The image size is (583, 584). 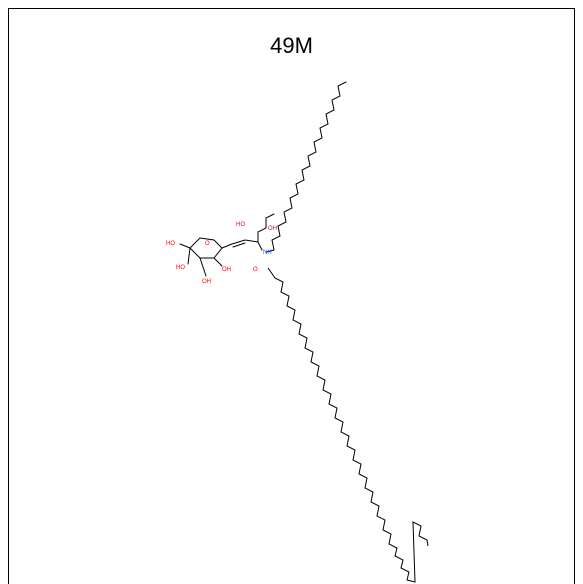 What do you see at coordinates (291, 45) in the screenshot?
I see `page-title: 49M` at bounding box center [291, 45].